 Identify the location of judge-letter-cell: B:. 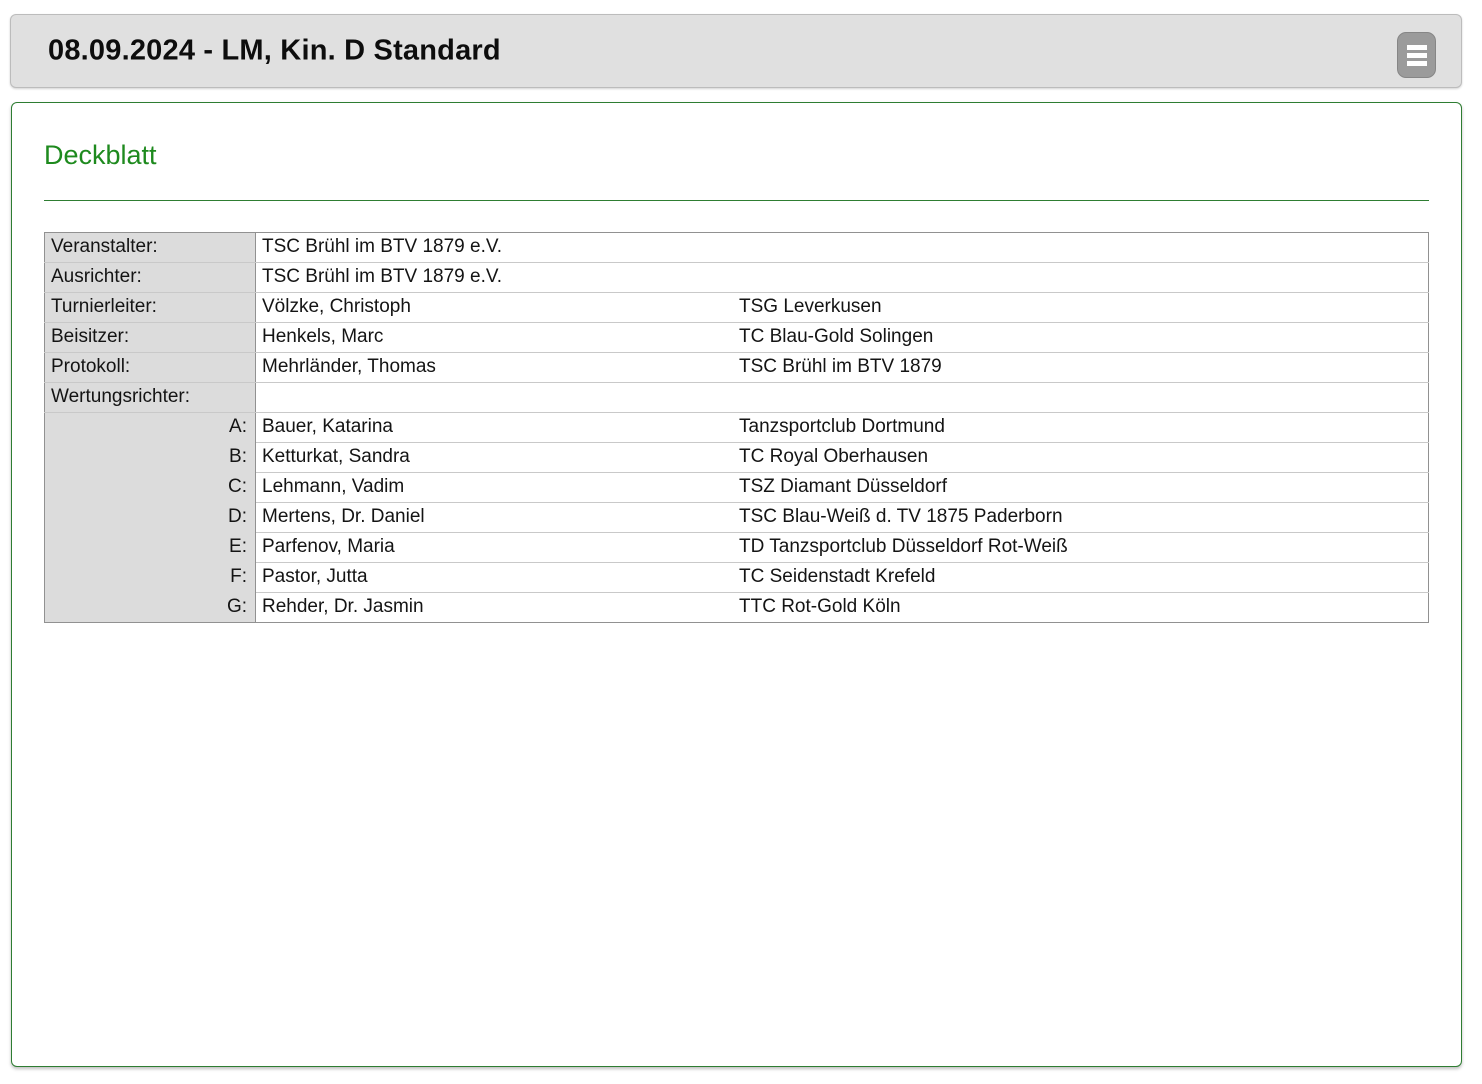
(150, 457).